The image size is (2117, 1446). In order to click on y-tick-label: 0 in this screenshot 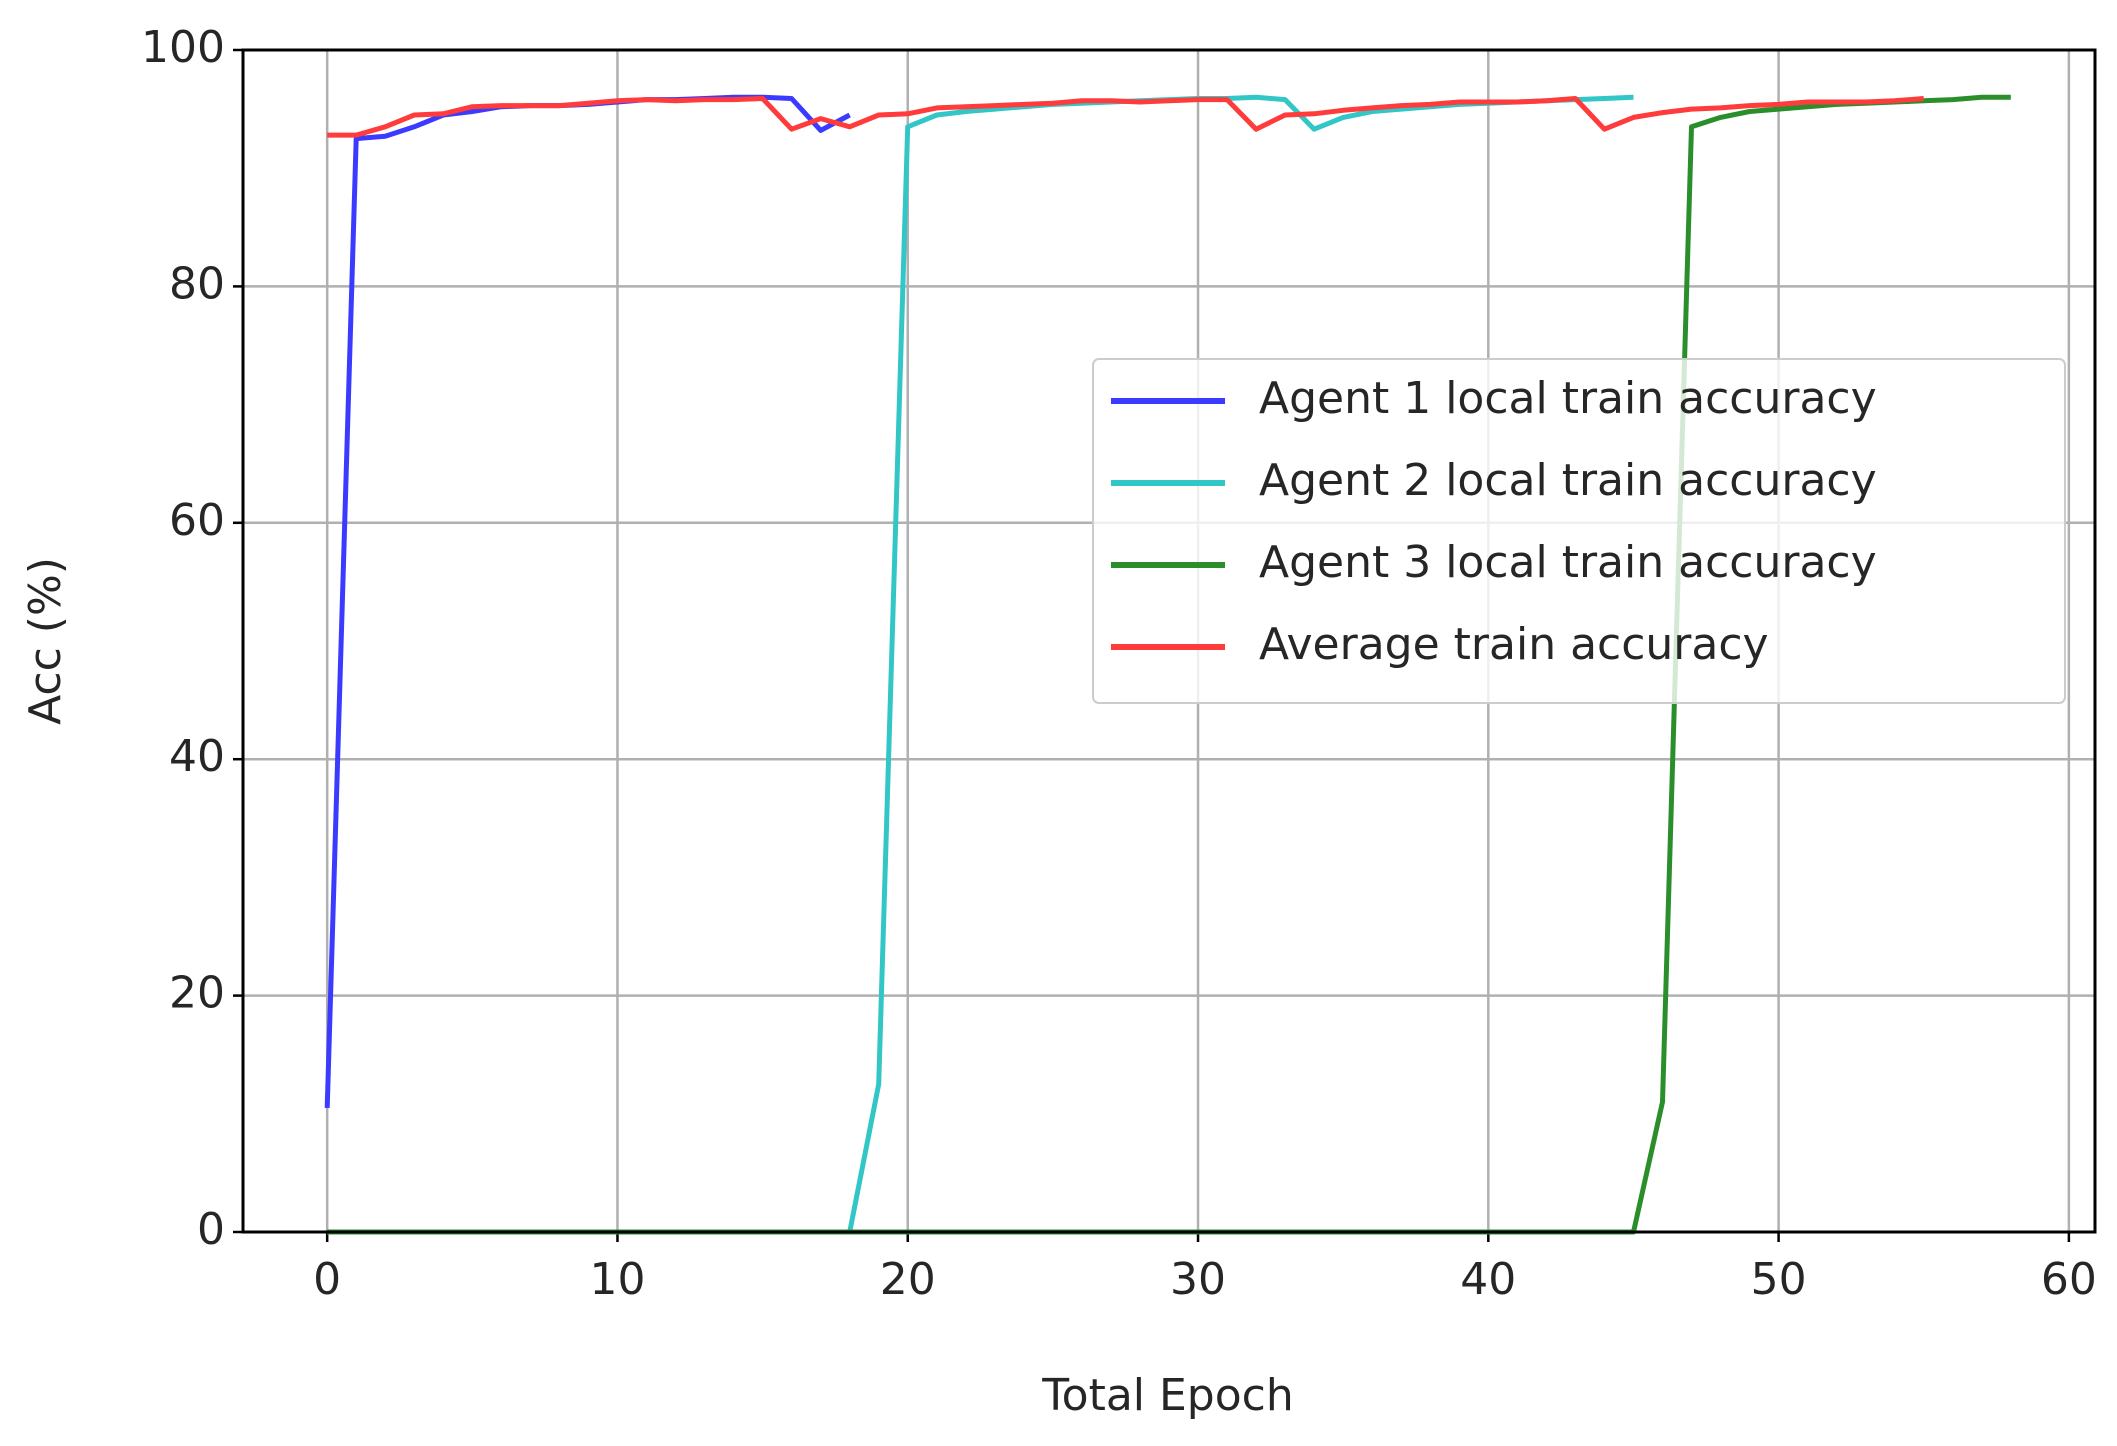, I will do `click(211, 1229)`.